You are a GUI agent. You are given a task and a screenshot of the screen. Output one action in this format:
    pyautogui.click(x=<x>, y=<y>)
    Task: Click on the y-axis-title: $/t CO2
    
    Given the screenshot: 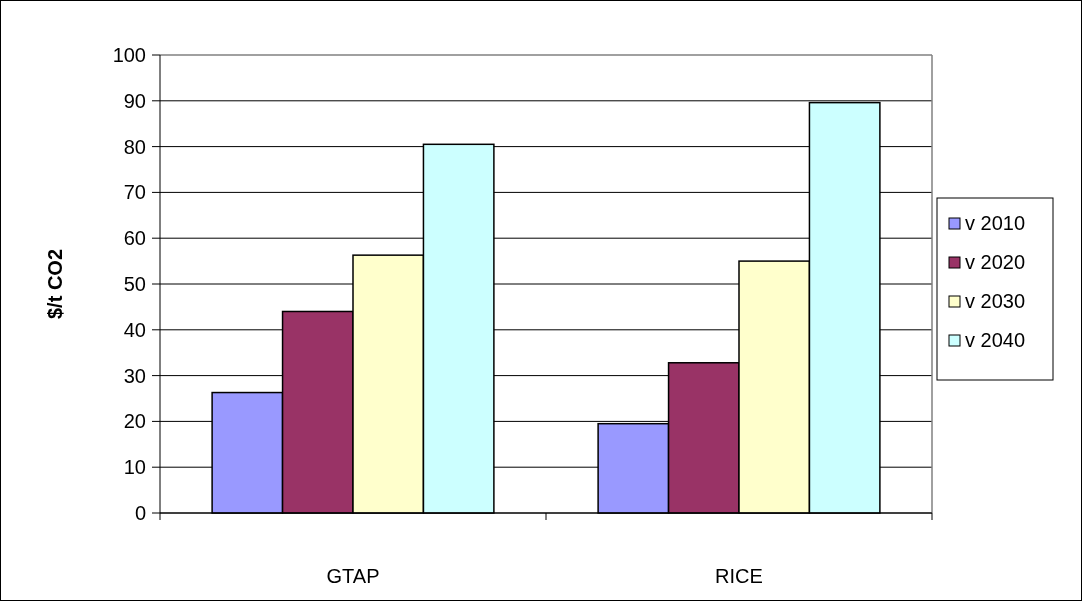 What is the action you would take?
    pyautogui.click(x=55, y=284)
    